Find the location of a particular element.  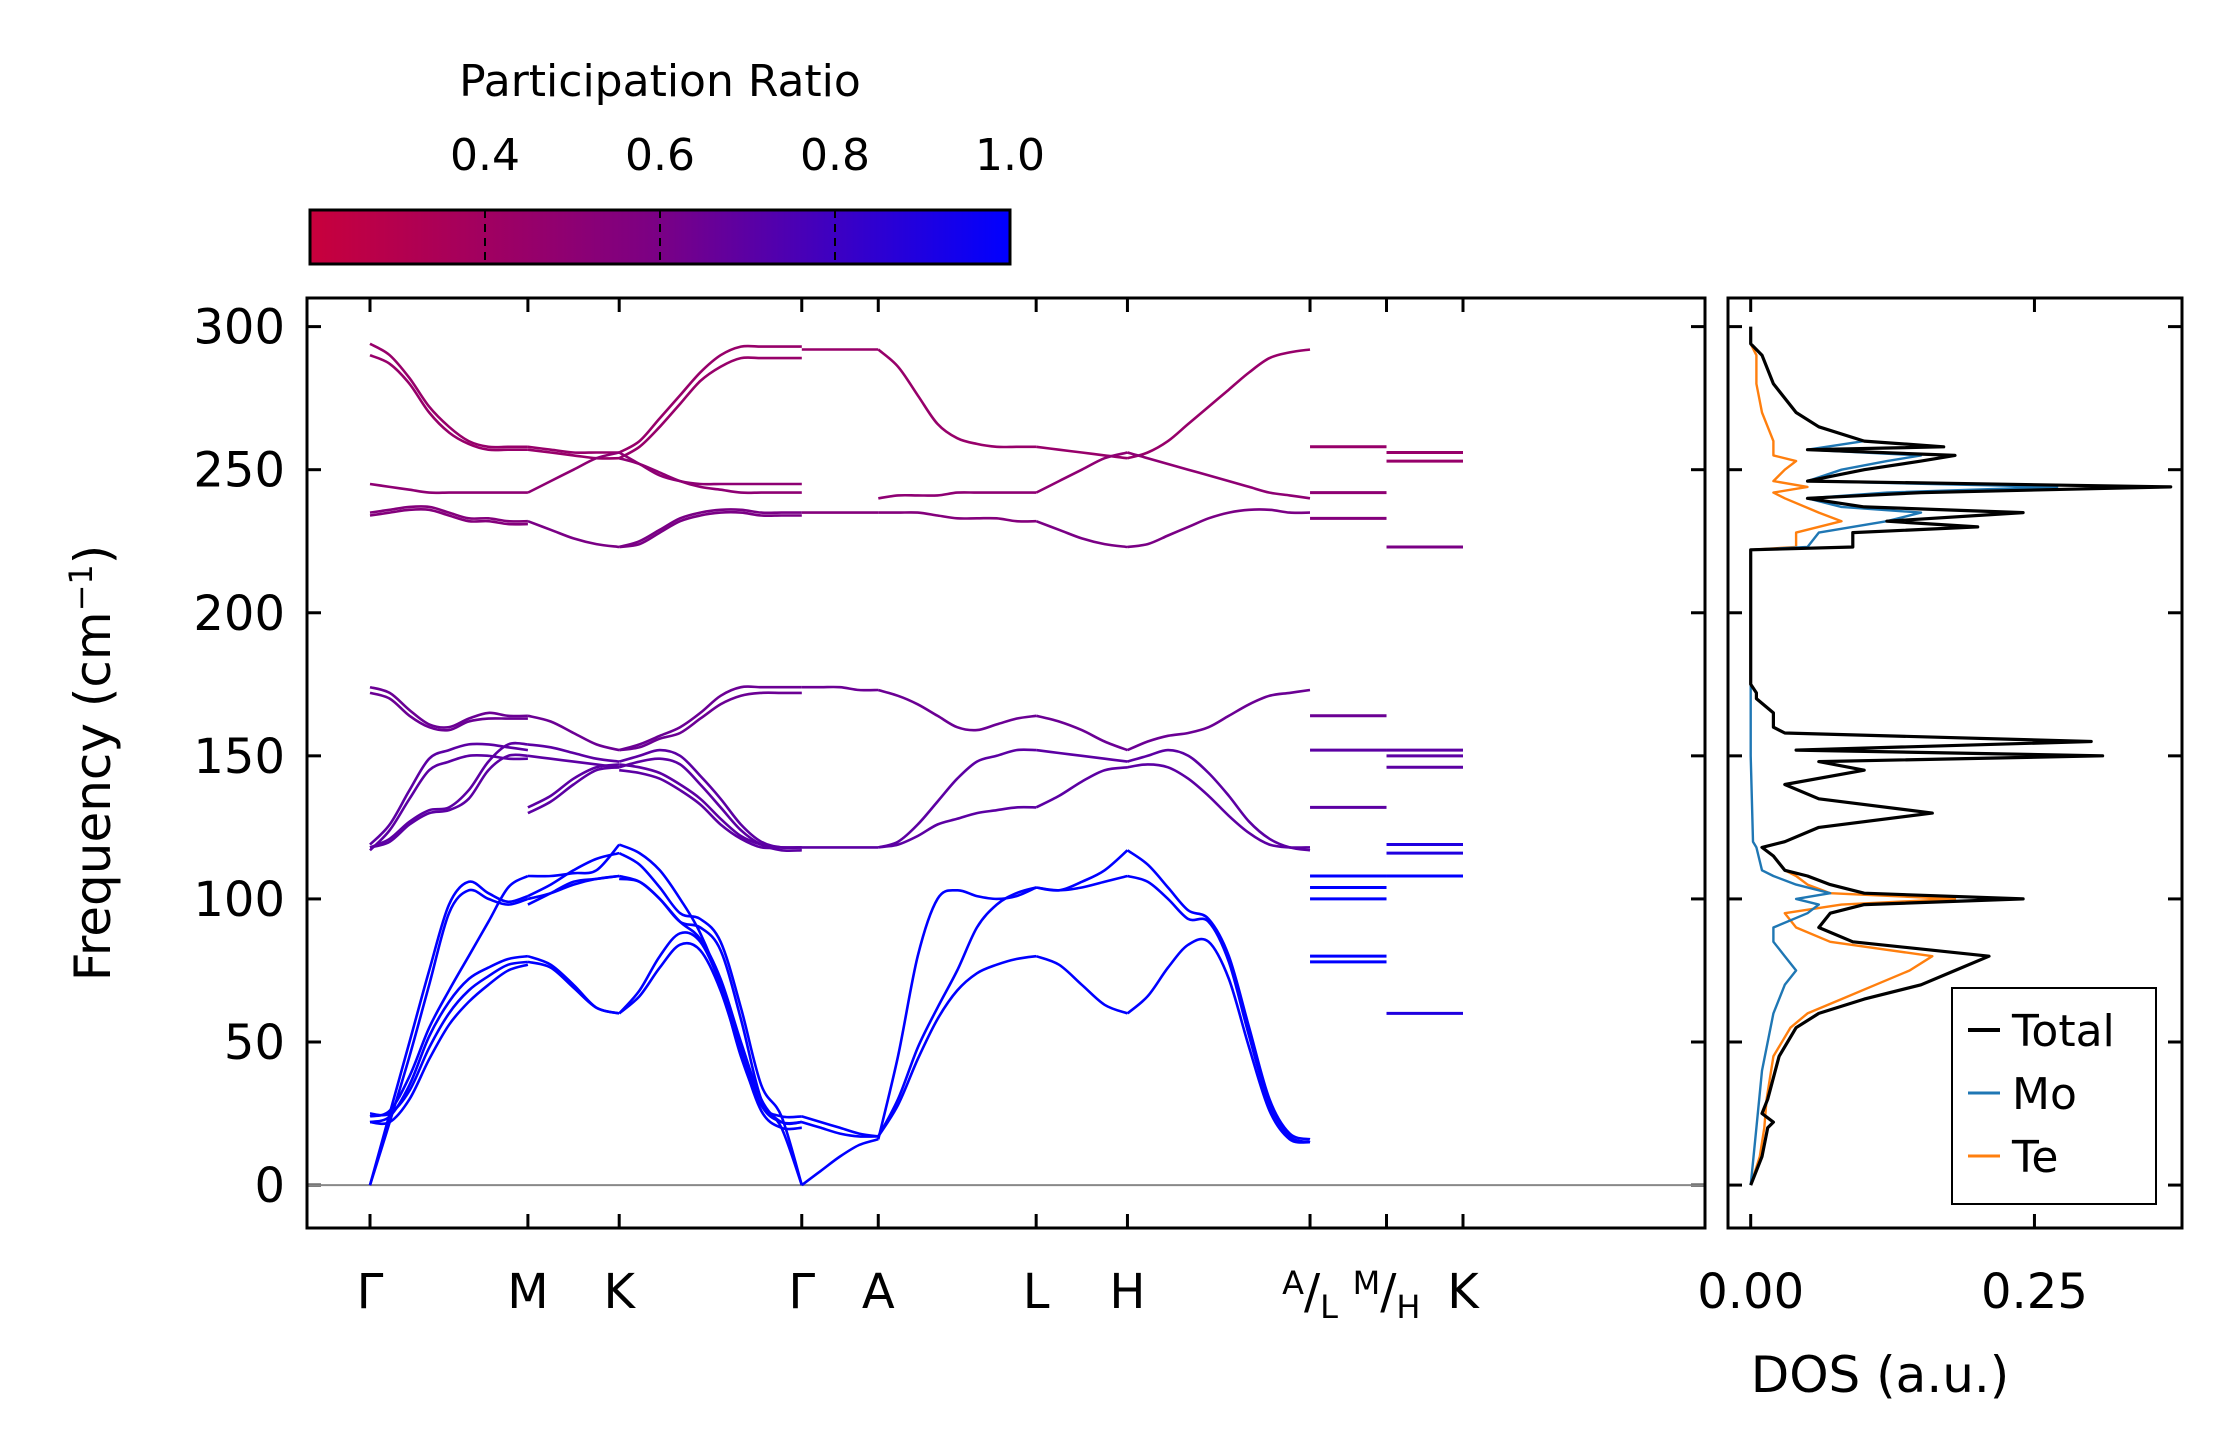

y-tick-label: 100 is located at coordinates (239, 900).